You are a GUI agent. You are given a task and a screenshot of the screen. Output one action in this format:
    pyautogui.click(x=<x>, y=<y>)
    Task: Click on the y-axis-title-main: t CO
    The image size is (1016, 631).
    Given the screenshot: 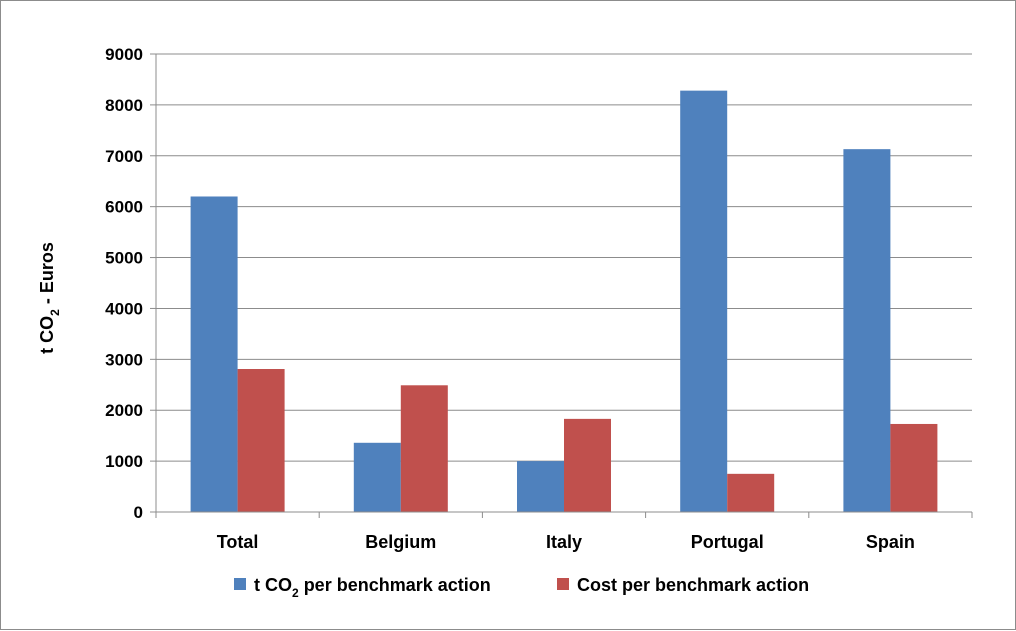 What is the action you would take?
    pyautogui.click(x=47, y=335)
    